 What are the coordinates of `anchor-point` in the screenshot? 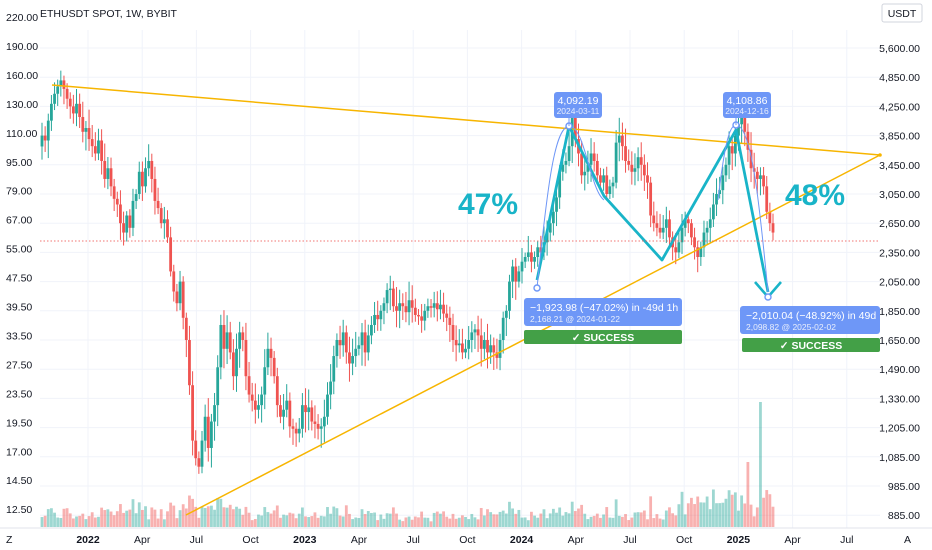 It's located at (768, 297).